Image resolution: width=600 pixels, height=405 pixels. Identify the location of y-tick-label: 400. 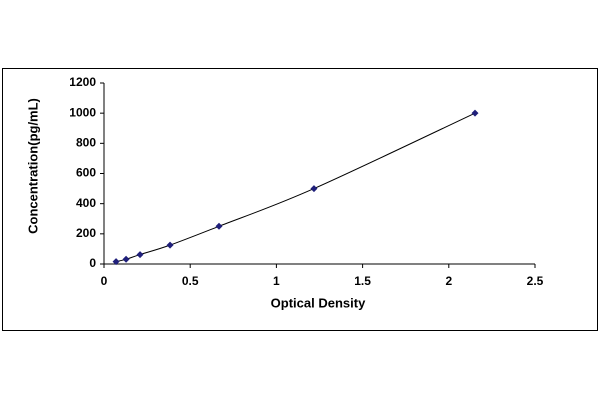
(86, 203).